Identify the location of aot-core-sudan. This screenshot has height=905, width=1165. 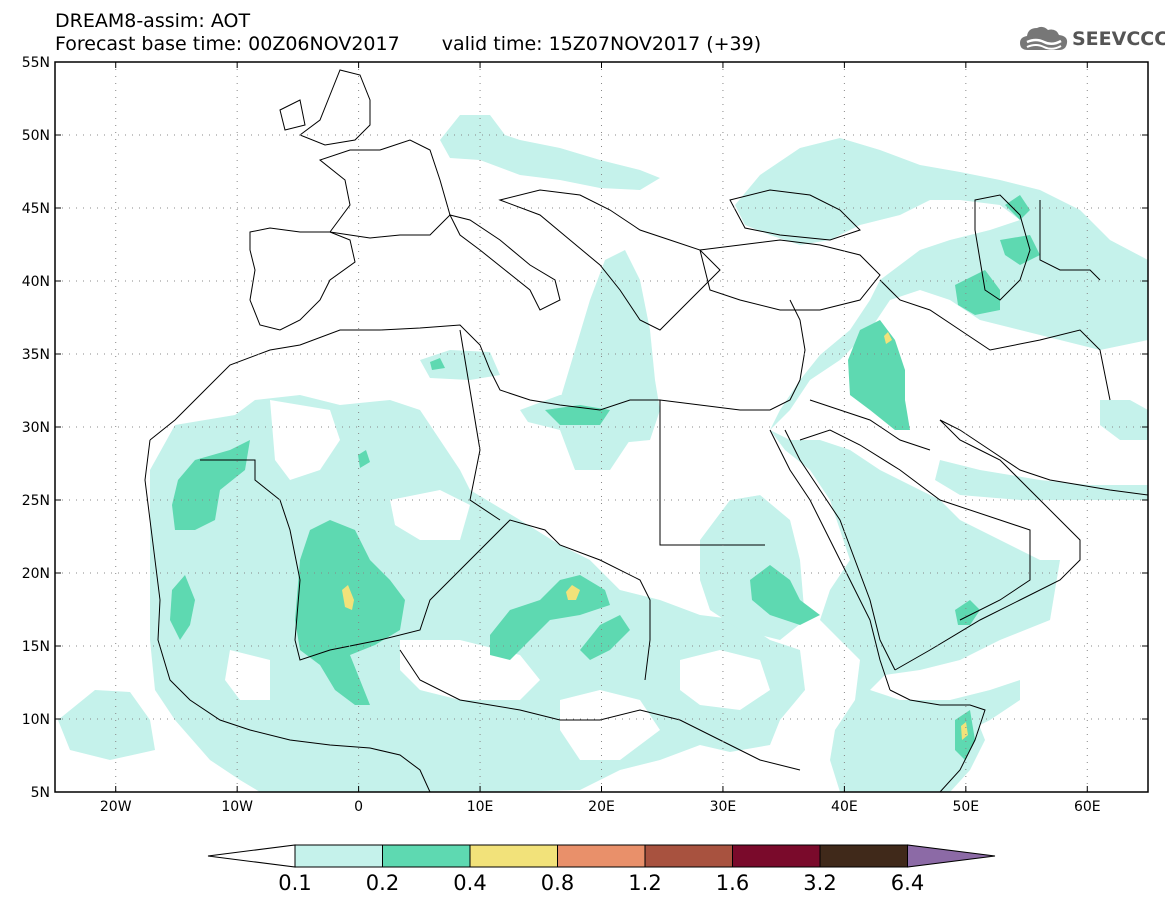
(785, 595).